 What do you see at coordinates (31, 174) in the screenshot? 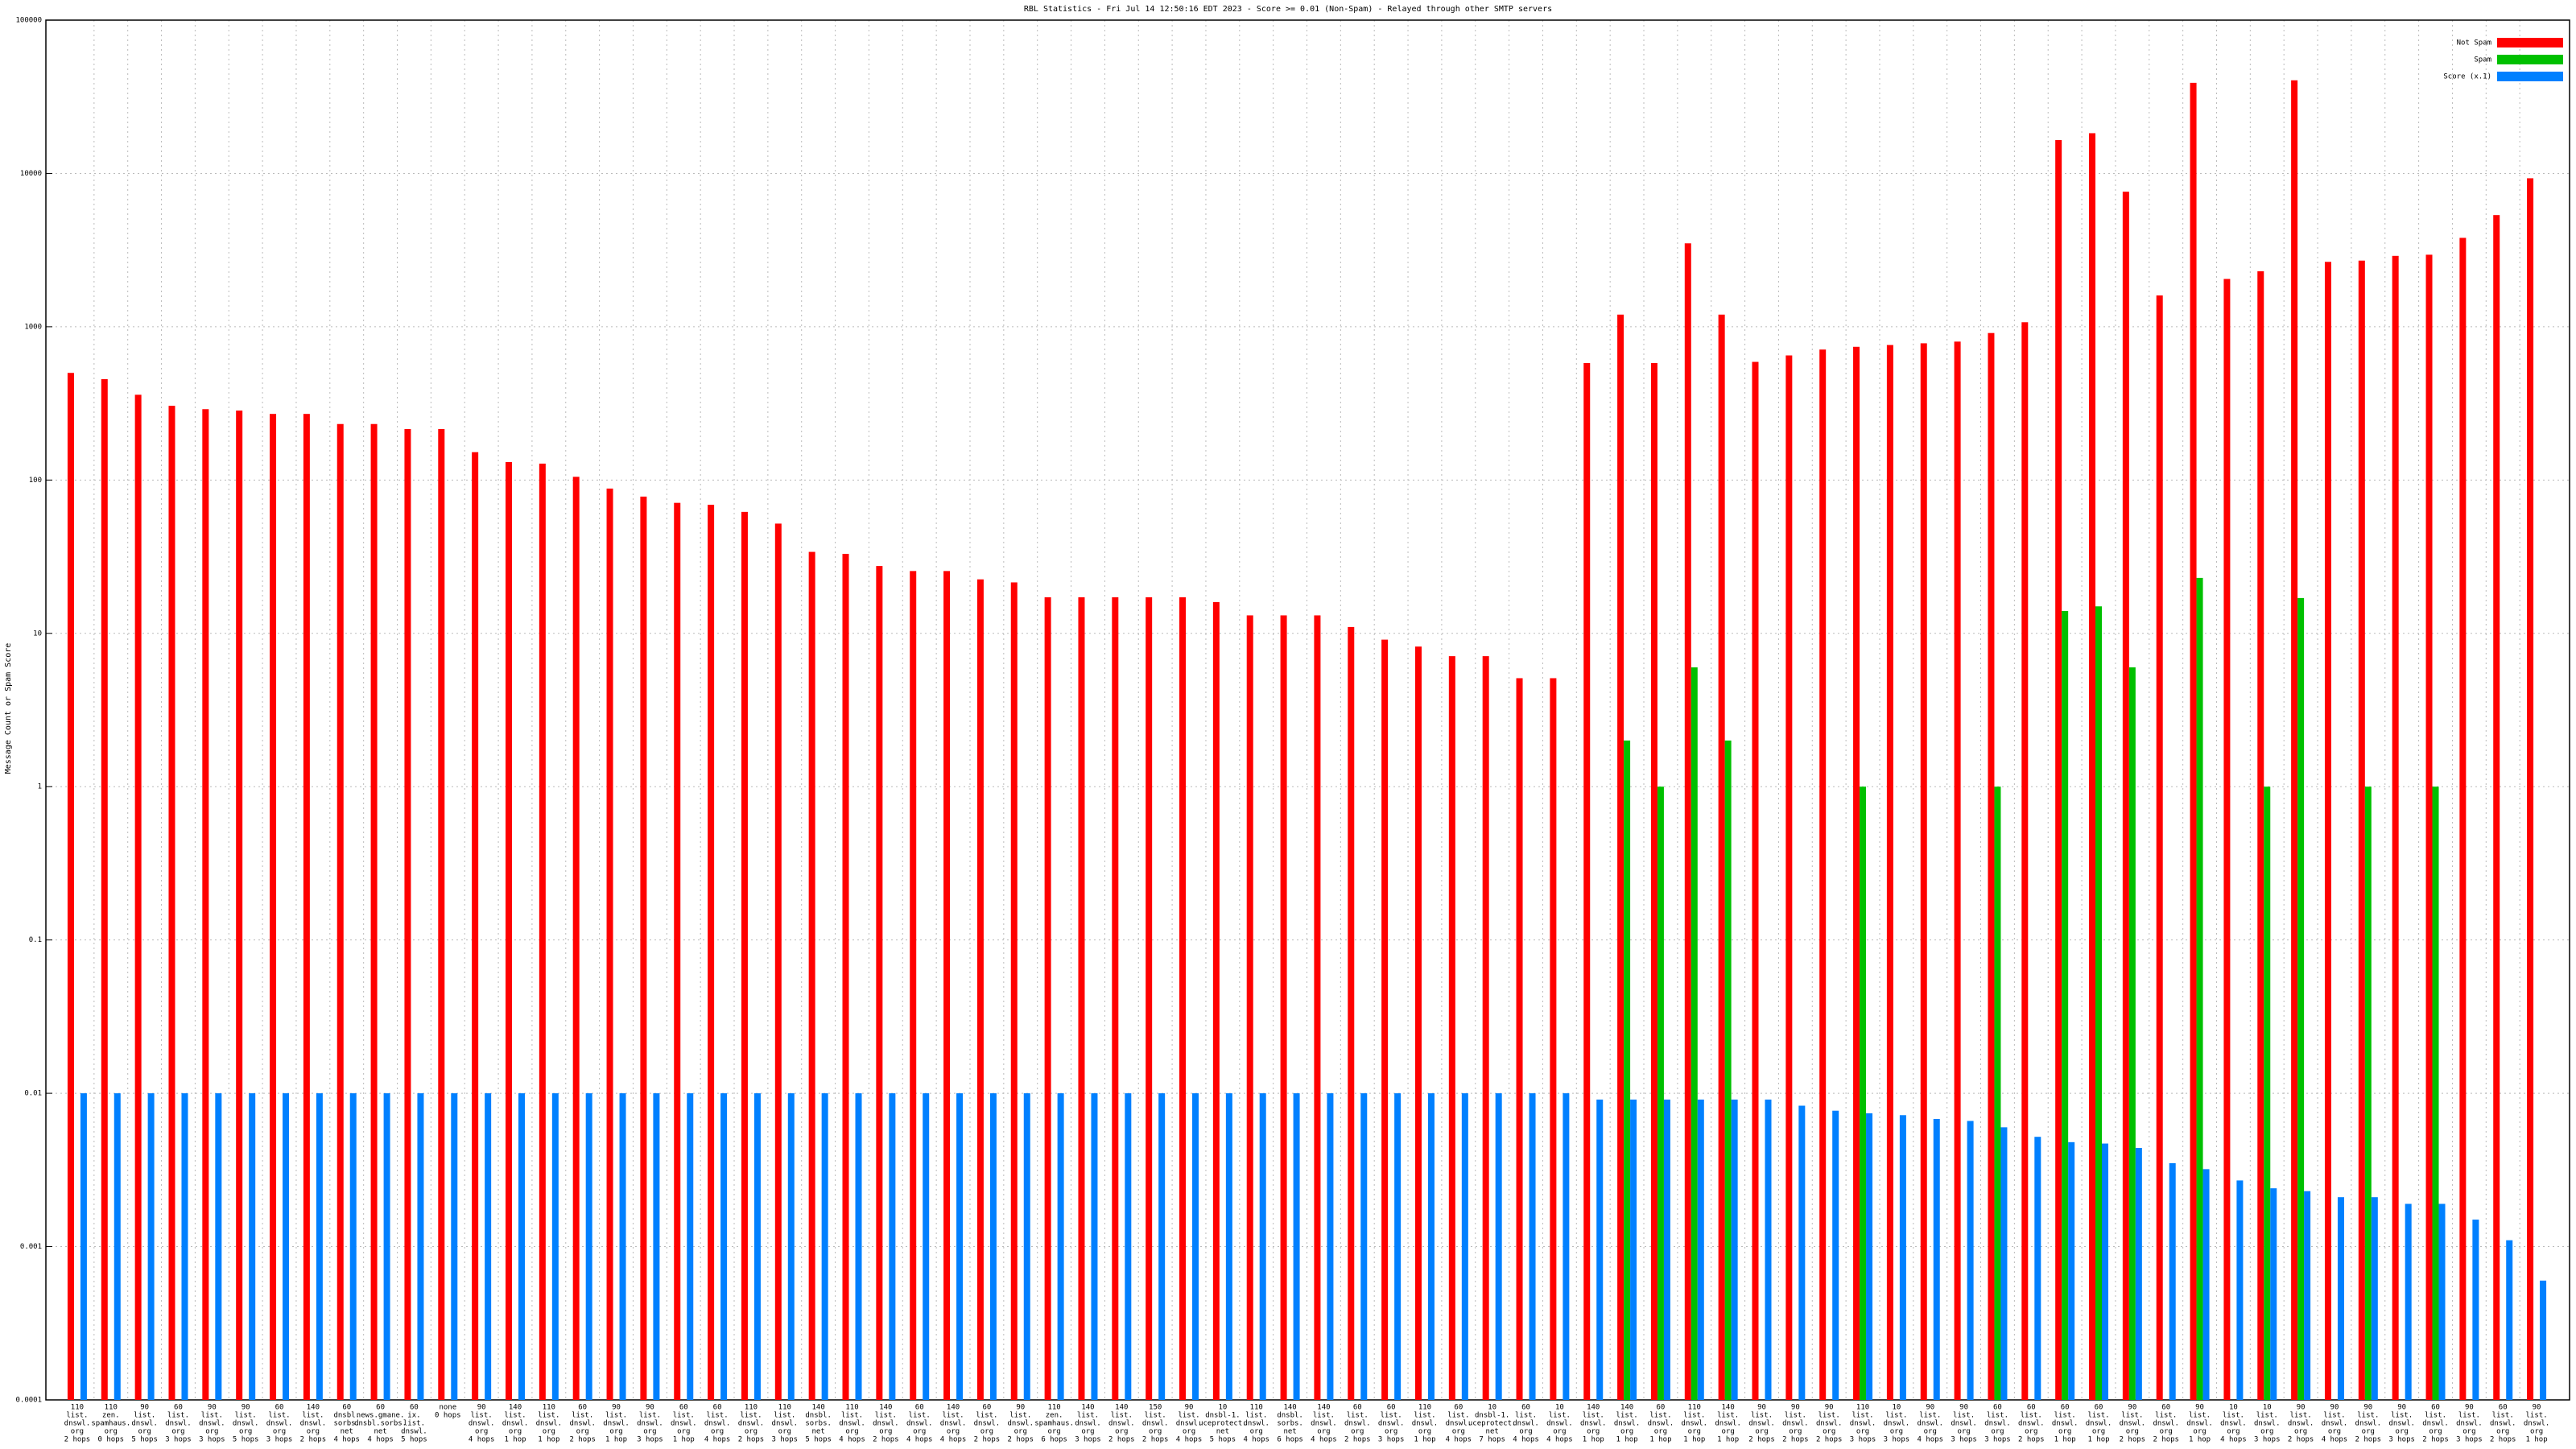
I see `y-tick-label: 10000` at bounding box center [31, 174].